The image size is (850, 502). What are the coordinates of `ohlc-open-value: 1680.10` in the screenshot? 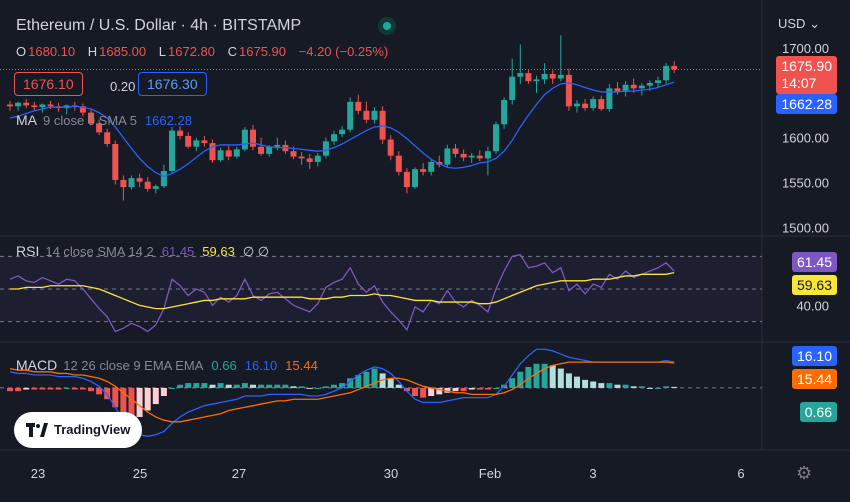 It's located at (52, 51).